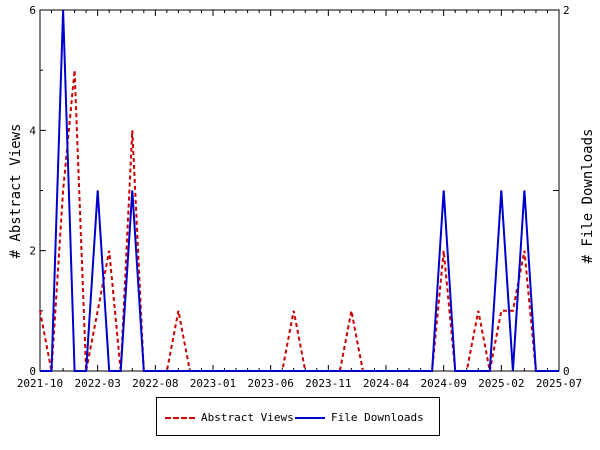 The width and height of the screenshot is (600, 450). I want to click on x-tick-label: 2025-07, so click(559, 383).